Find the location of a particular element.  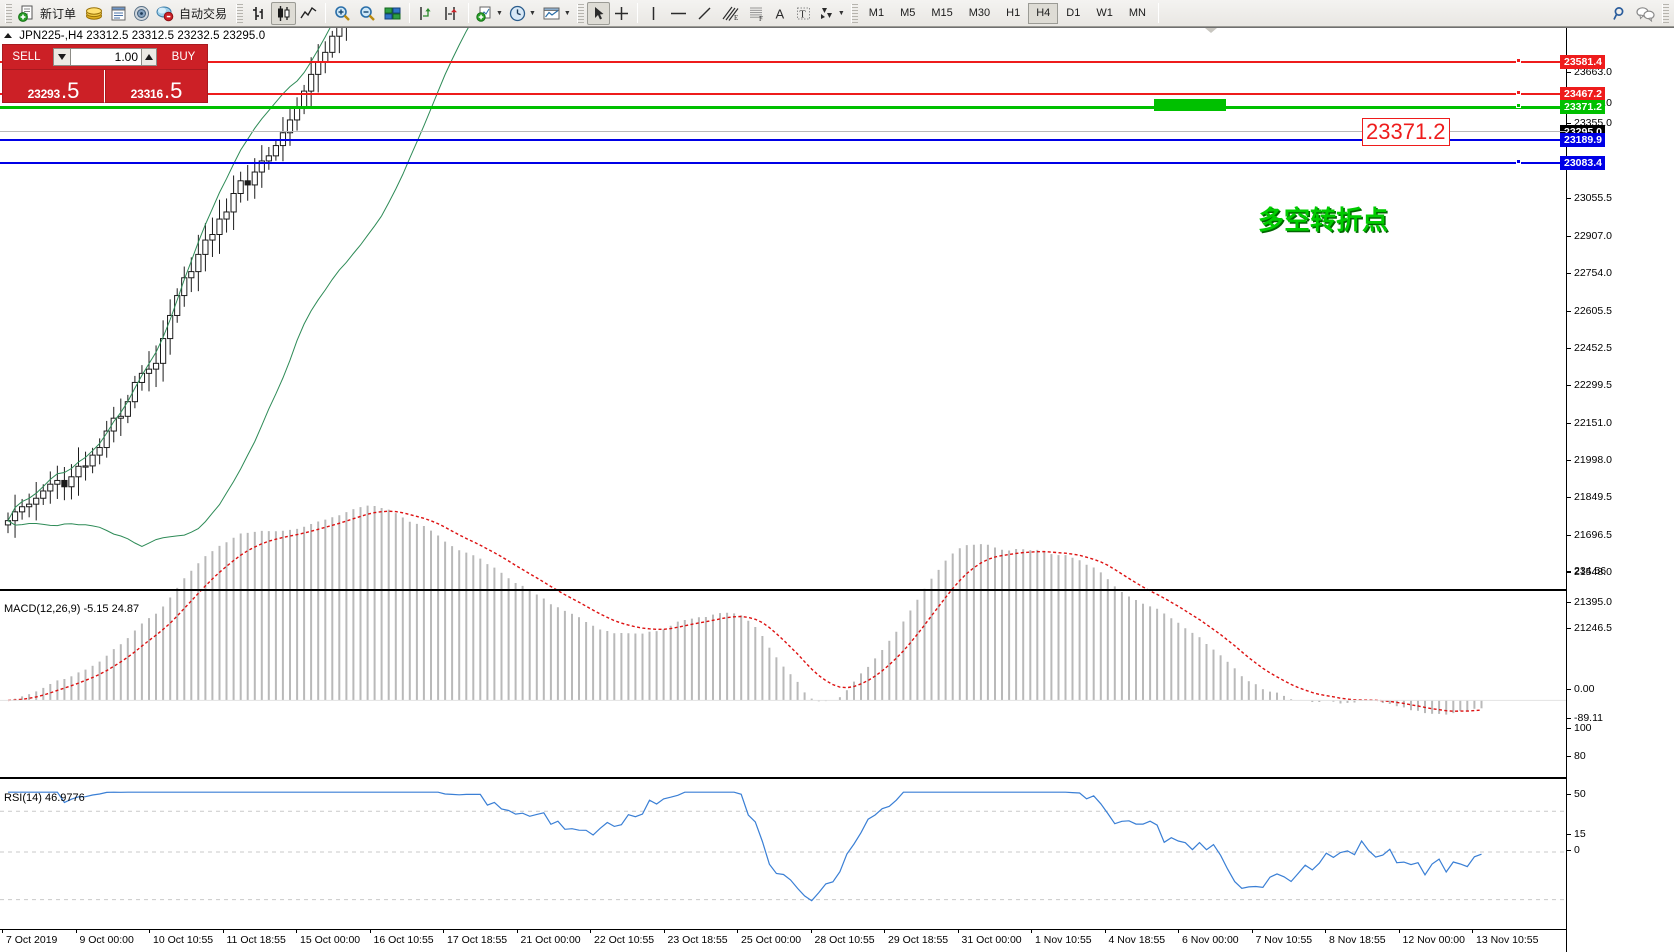

time-tick: 28 Oct 10:55 is located at coordinates (842, 938).